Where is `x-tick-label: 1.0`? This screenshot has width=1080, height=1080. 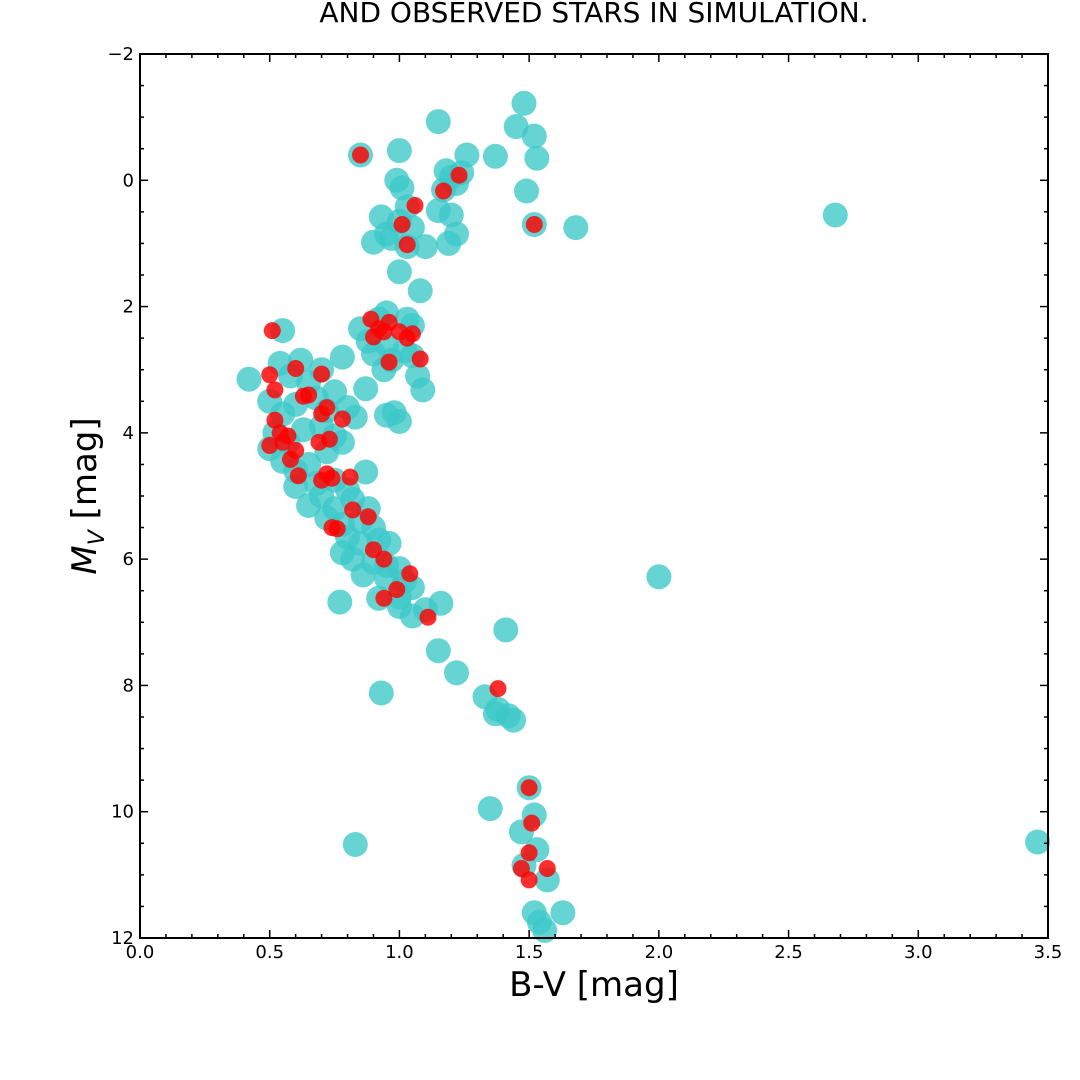 x-tick-label: 1.0 is located at coordinates (399, 952).